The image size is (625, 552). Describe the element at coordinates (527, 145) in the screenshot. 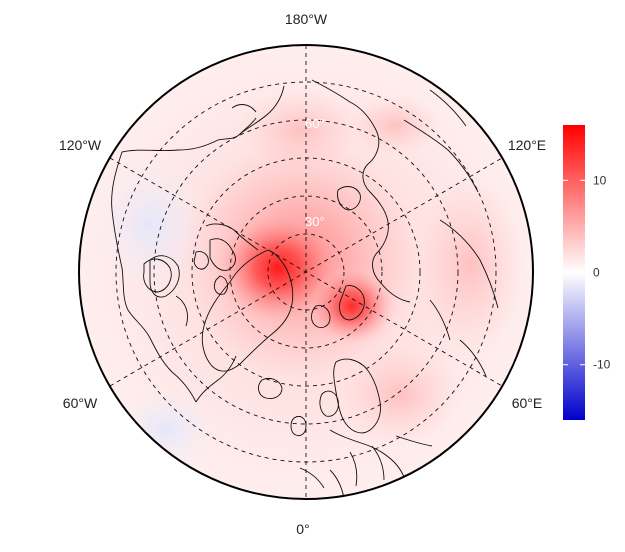

I see `longitude-label-120e: 120°E` at that location.